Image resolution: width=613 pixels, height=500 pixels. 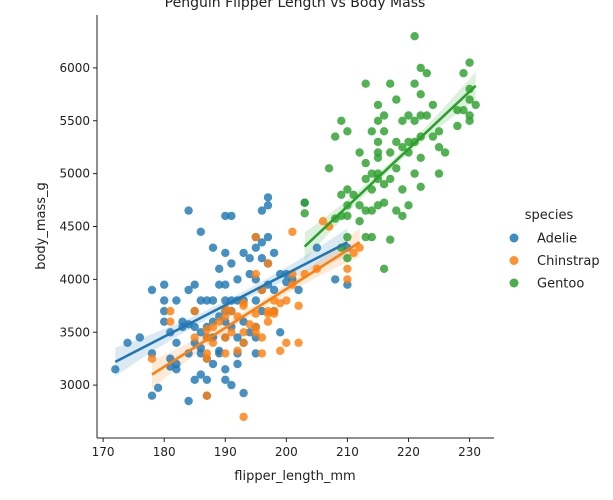 I want to click on y-tick-label: 4500, so click(x=74, y=227).